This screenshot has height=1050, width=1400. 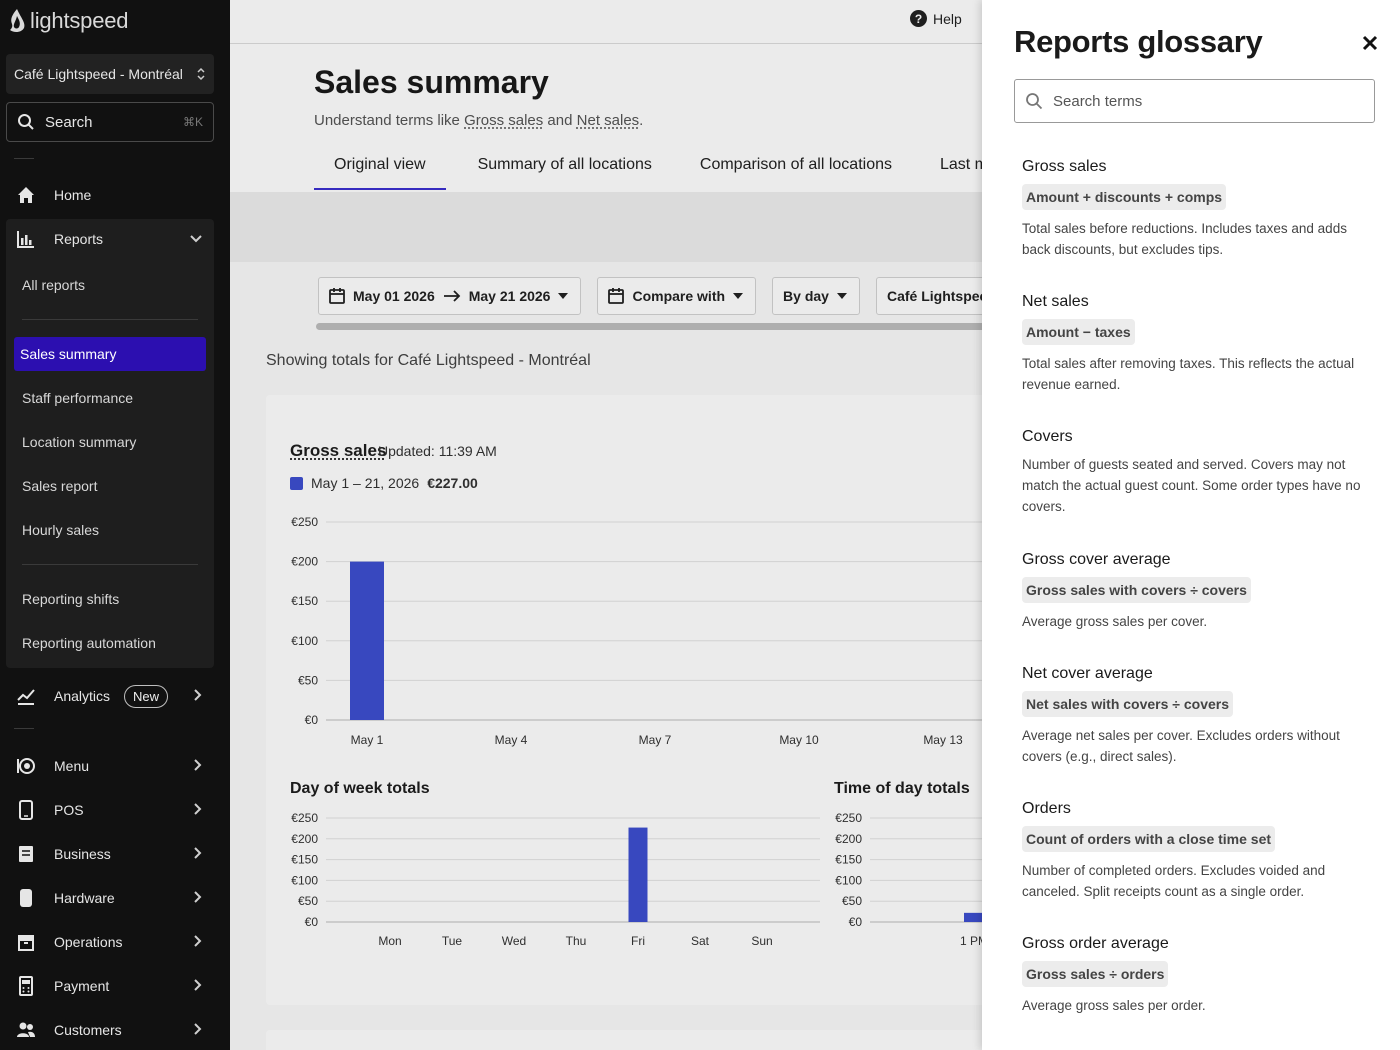 I want to click on sub-reporting-shifts: Reporting shifts, so click(x=112, y=599).